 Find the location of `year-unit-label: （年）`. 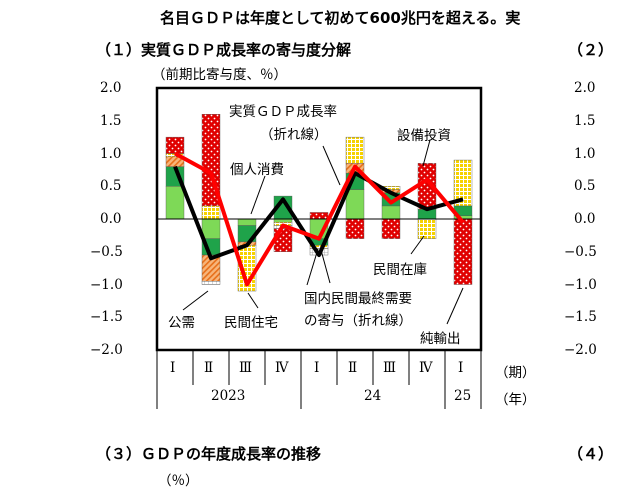

year-unit-label: （年） is located at coordinates (515, 400).